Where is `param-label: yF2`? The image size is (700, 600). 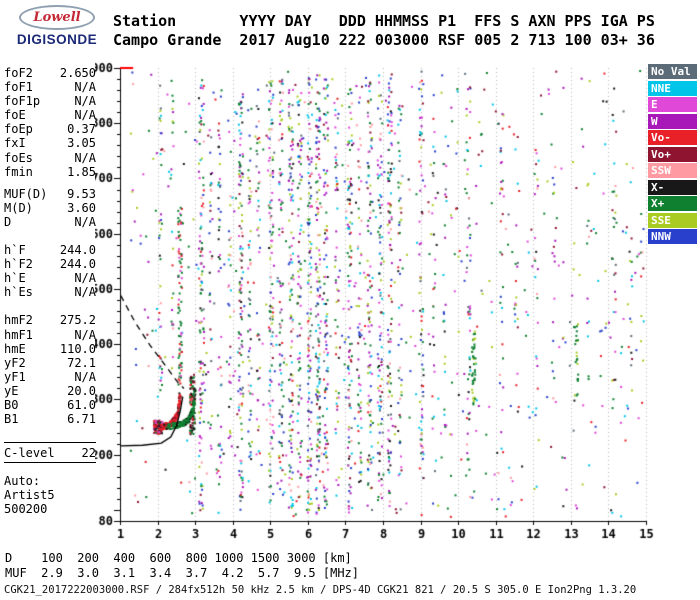 param-label: yF2 is located at coordinates (15, 362).